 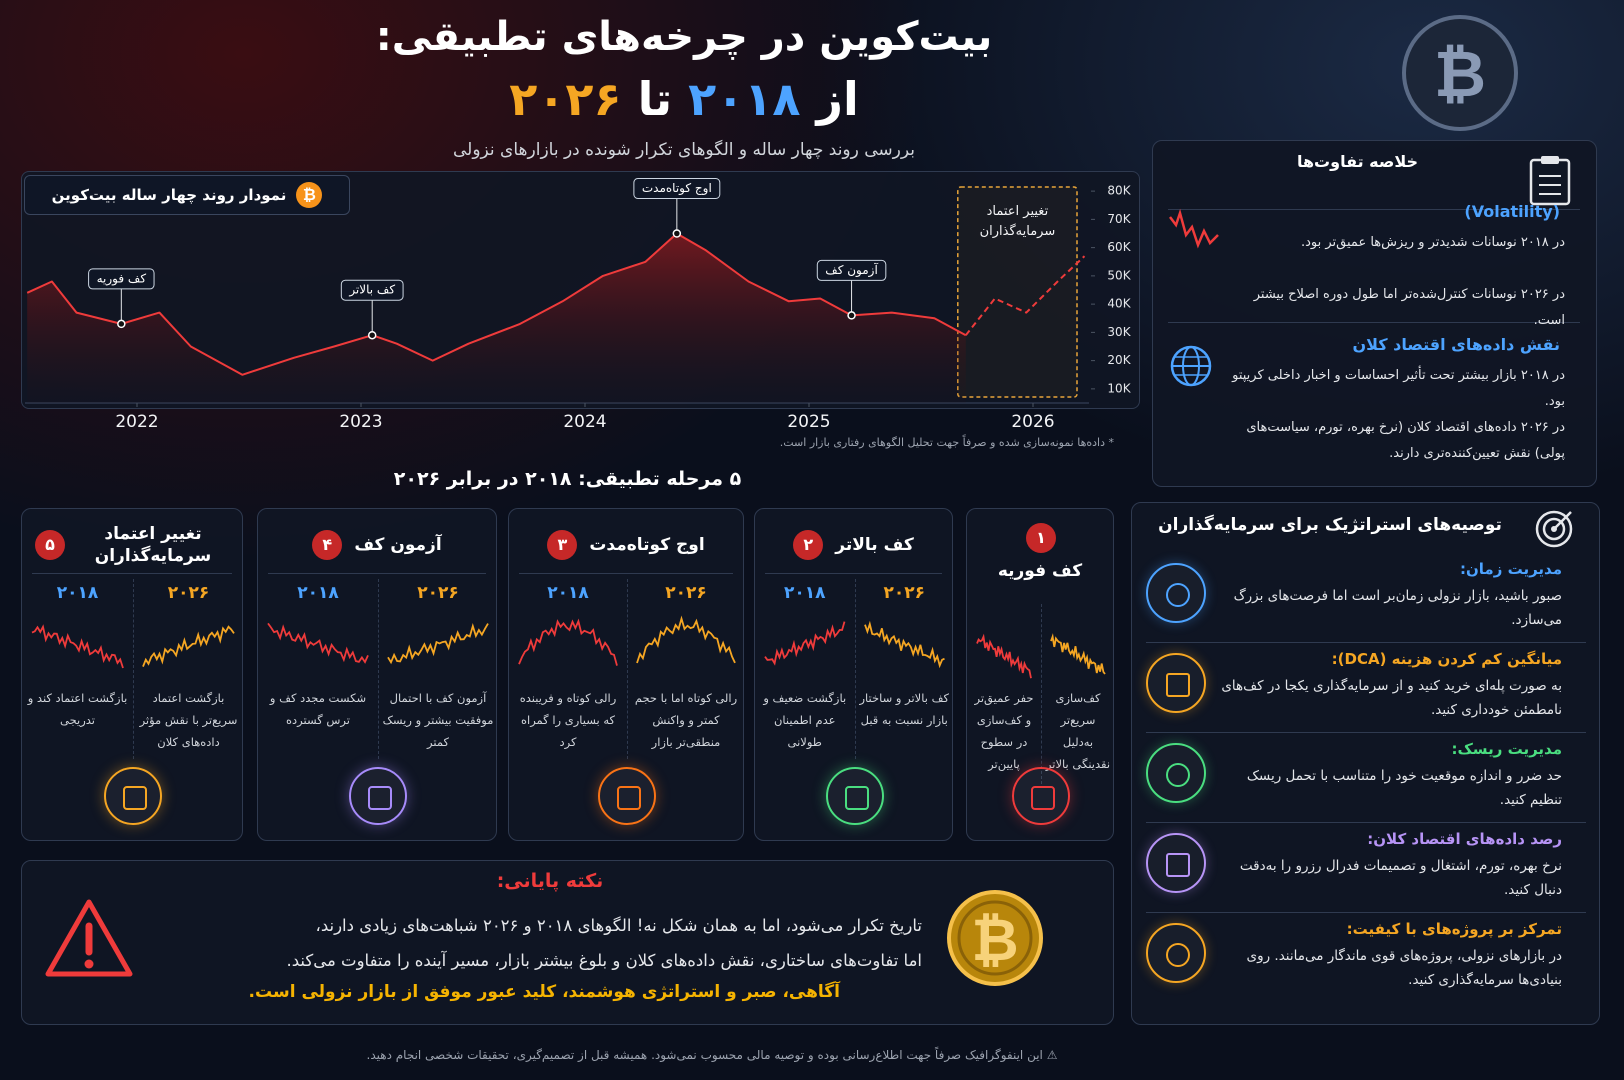 I want to click on y-tick-label: 40K, so click(x=1119, y=304).